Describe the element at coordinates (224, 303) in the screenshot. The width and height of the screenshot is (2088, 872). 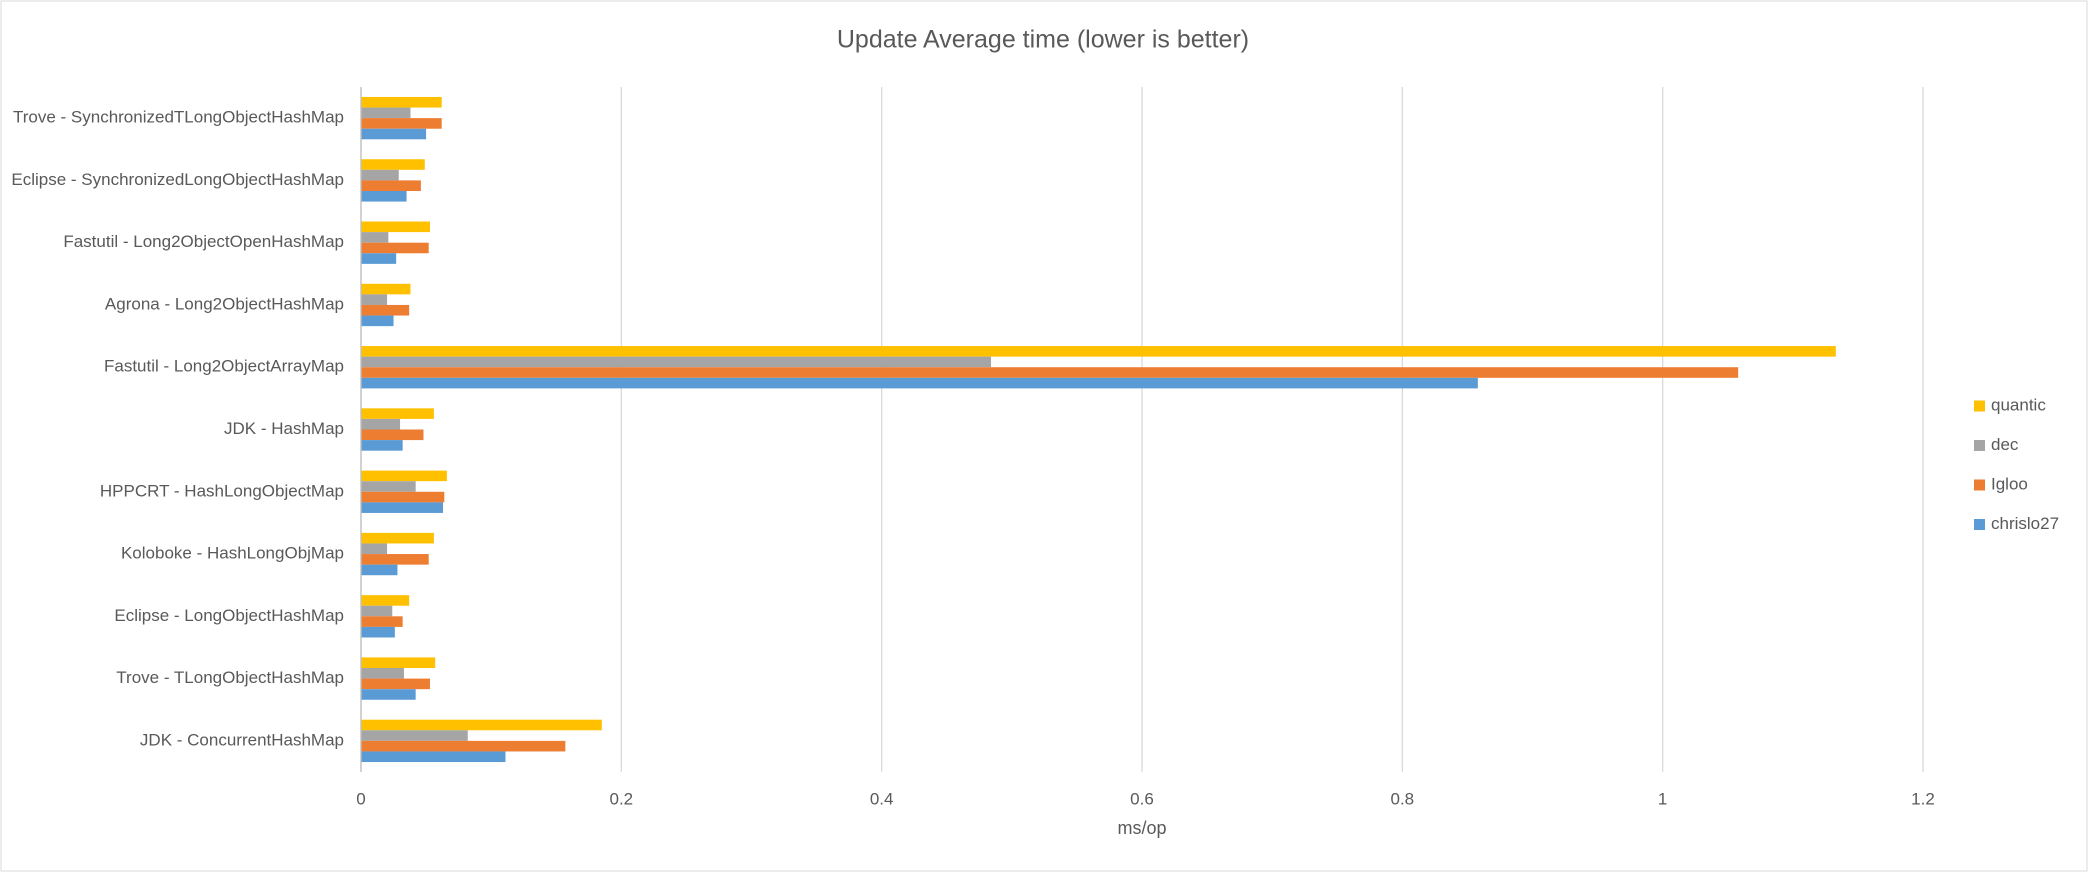
I see `y-tick-label: Agrona - Long2ObjectHashMap` at that location.